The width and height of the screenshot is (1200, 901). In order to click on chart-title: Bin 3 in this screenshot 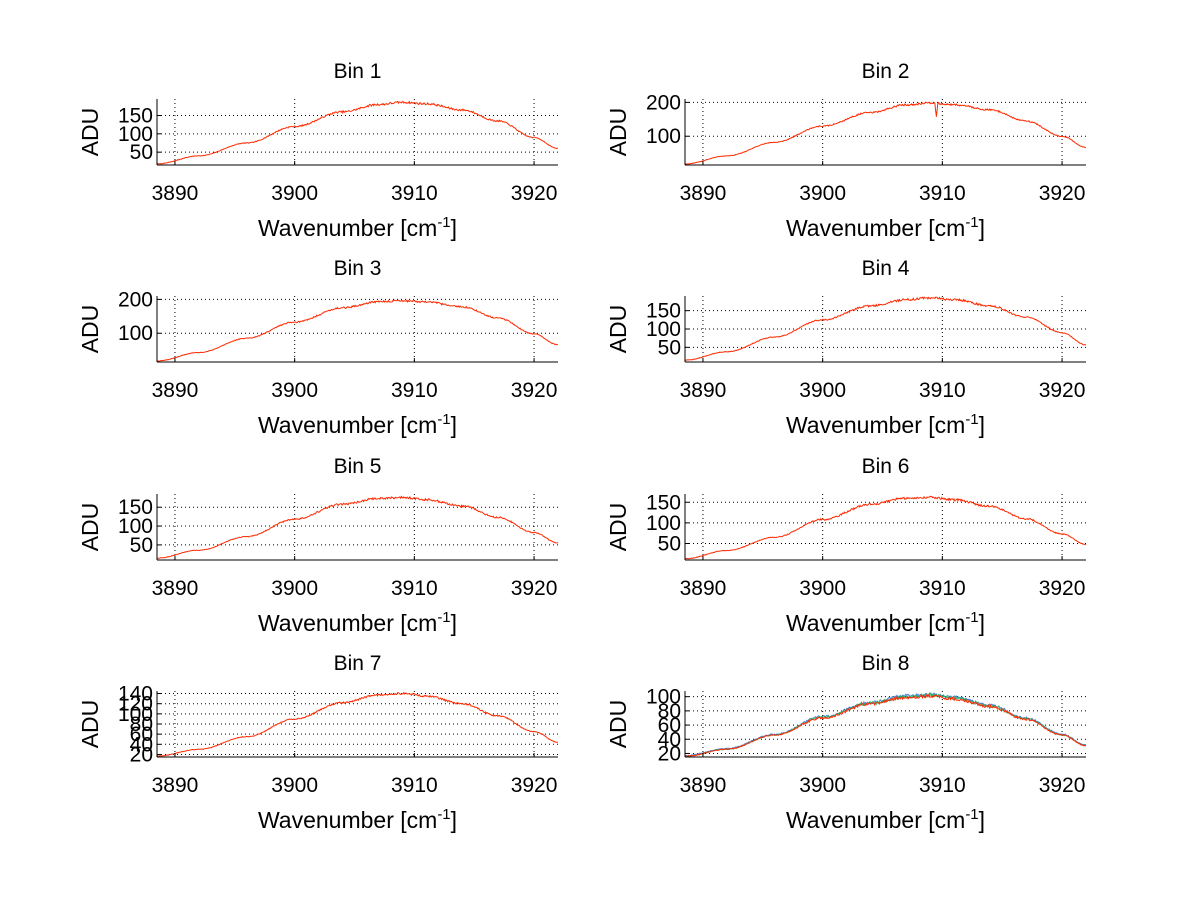, I will do `click(358, 268)`.